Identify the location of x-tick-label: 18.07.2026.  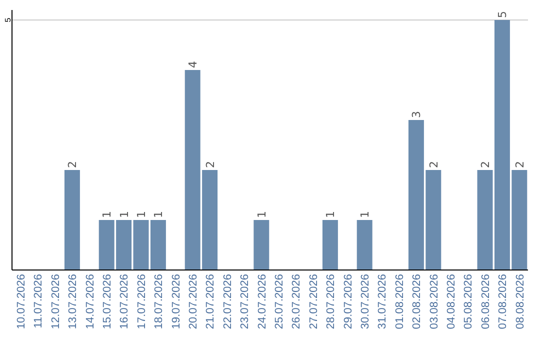
(159, 302).